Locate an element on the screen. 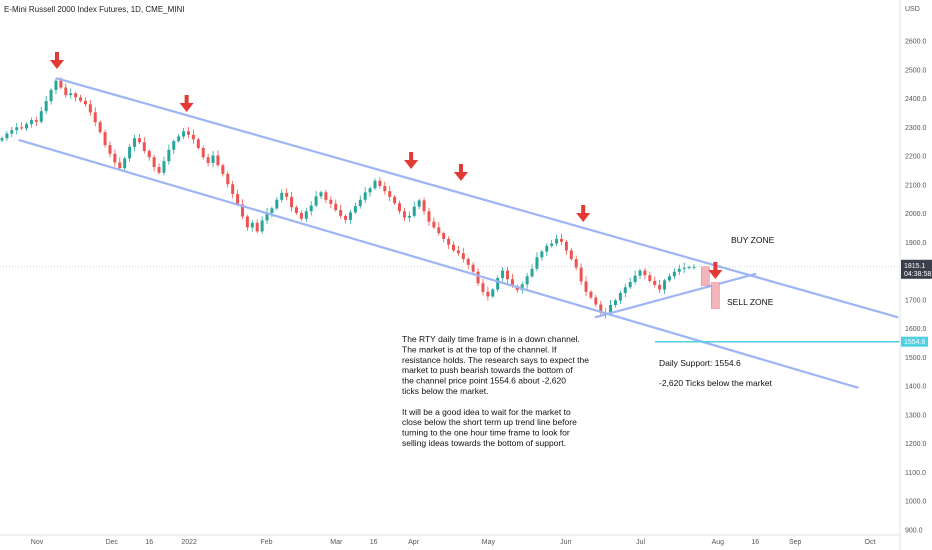 The image size is (932, 550). x-tick-label: 16 is located at coordinates (755, 542).